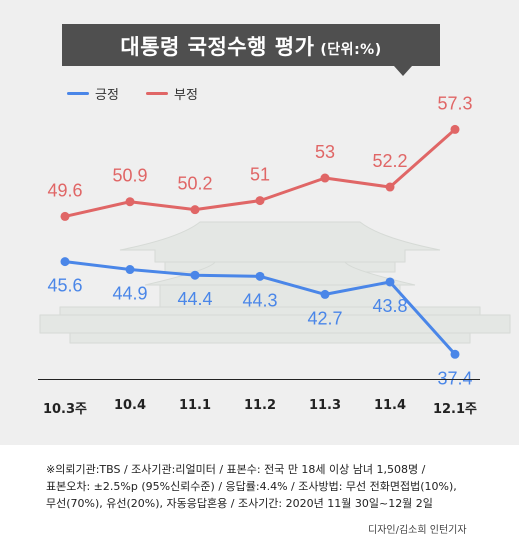 This screenshot has height=546, width=519. I want to click on chart-unit: (단위:%), so click(351, 50).